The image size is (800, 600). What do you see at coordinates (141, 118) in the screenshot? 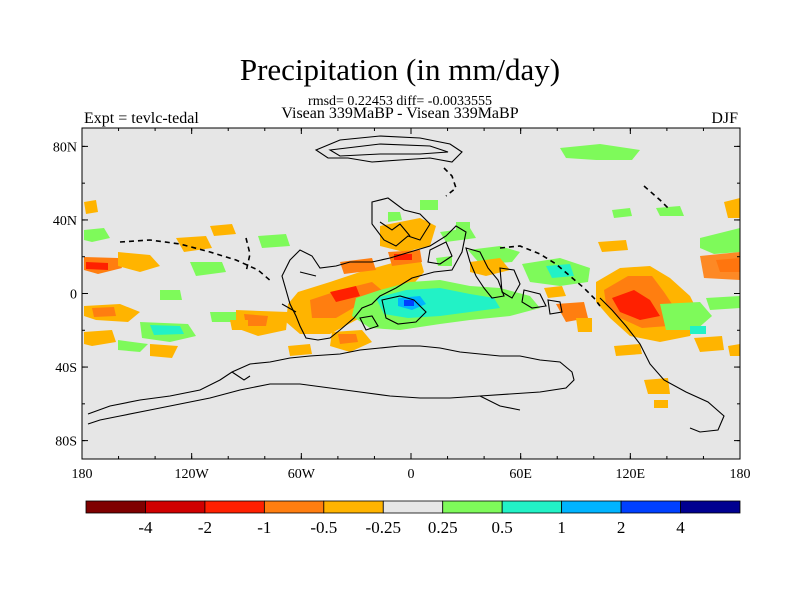
I see `experiment-label: Expt = tevlc-tedal` at bounding box center [141, 118].